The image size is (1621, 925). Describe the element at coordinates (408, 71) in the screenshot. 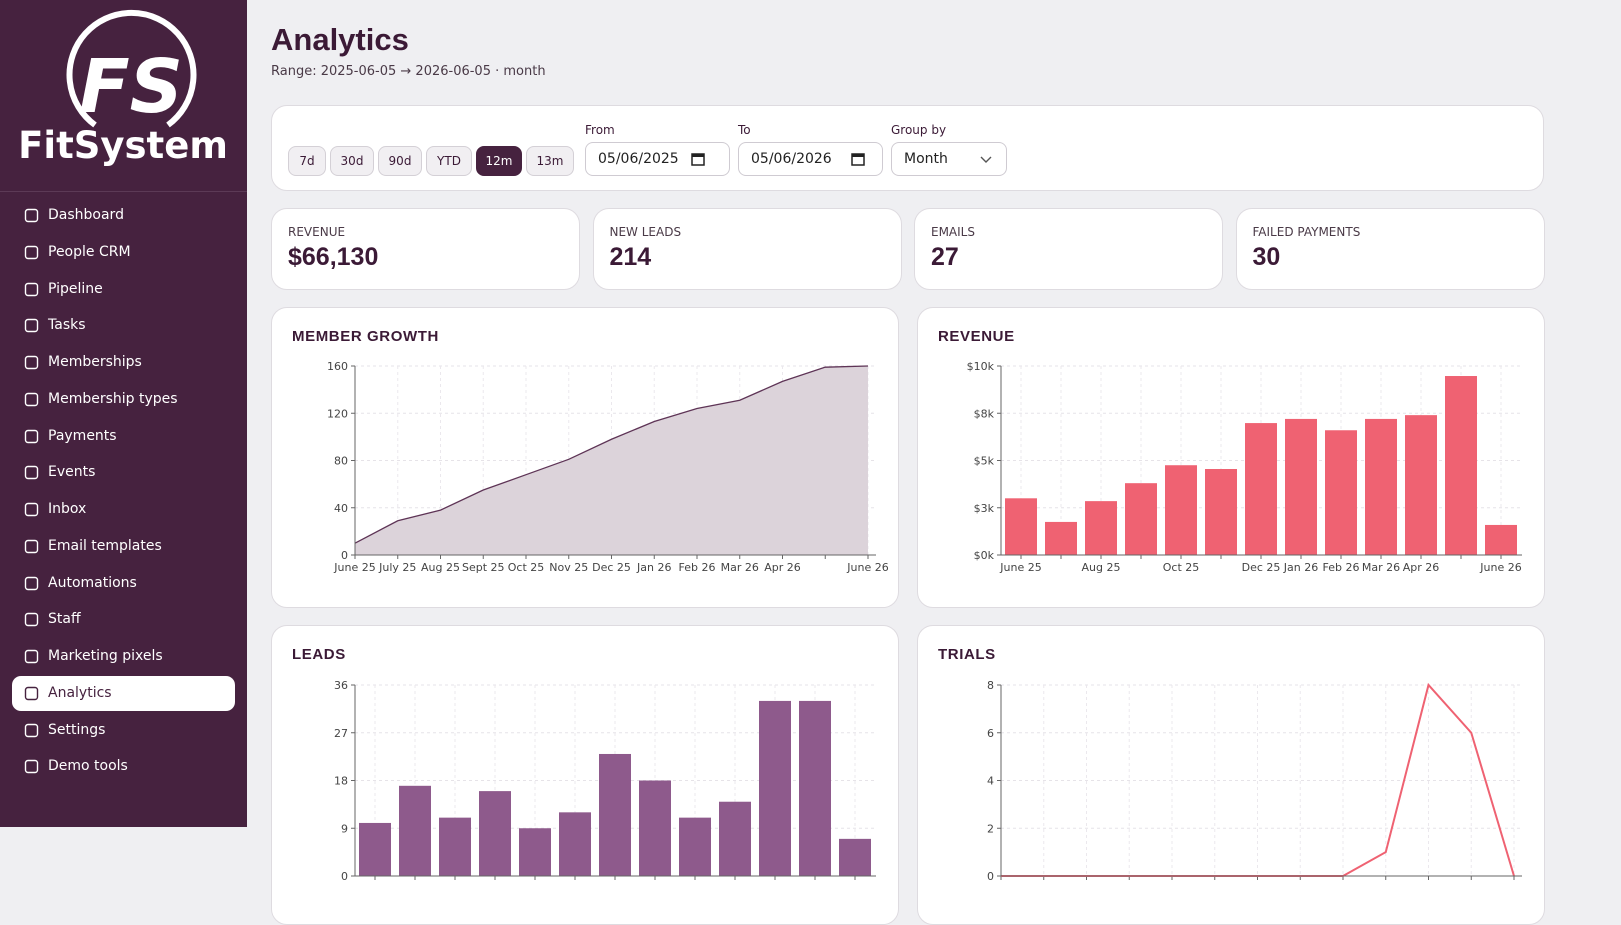

I see `range-text: Range: 2025-06-05 → 2026-06-05 · month` at that location.